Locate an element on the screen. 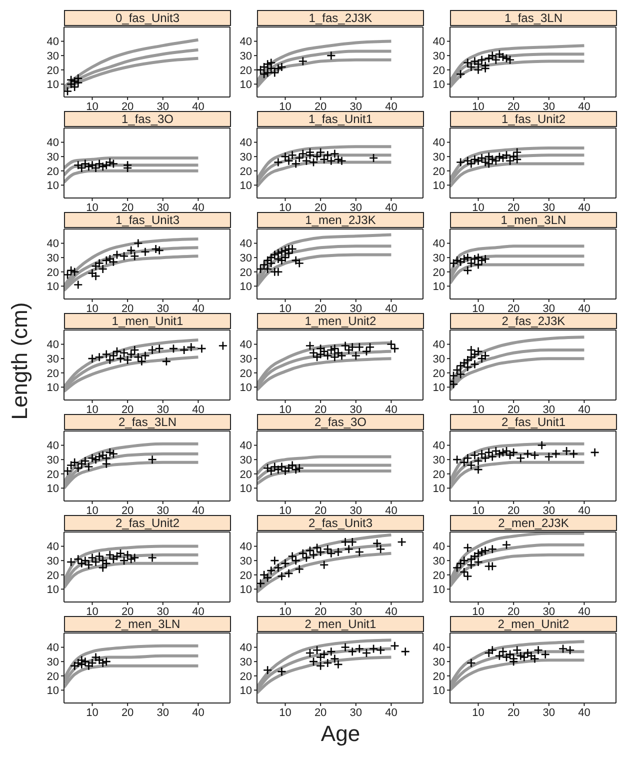 The height and width of the screenshot is (764, 618). chart-title: 2_fas_2J3K is located at coordinates (533, 321).